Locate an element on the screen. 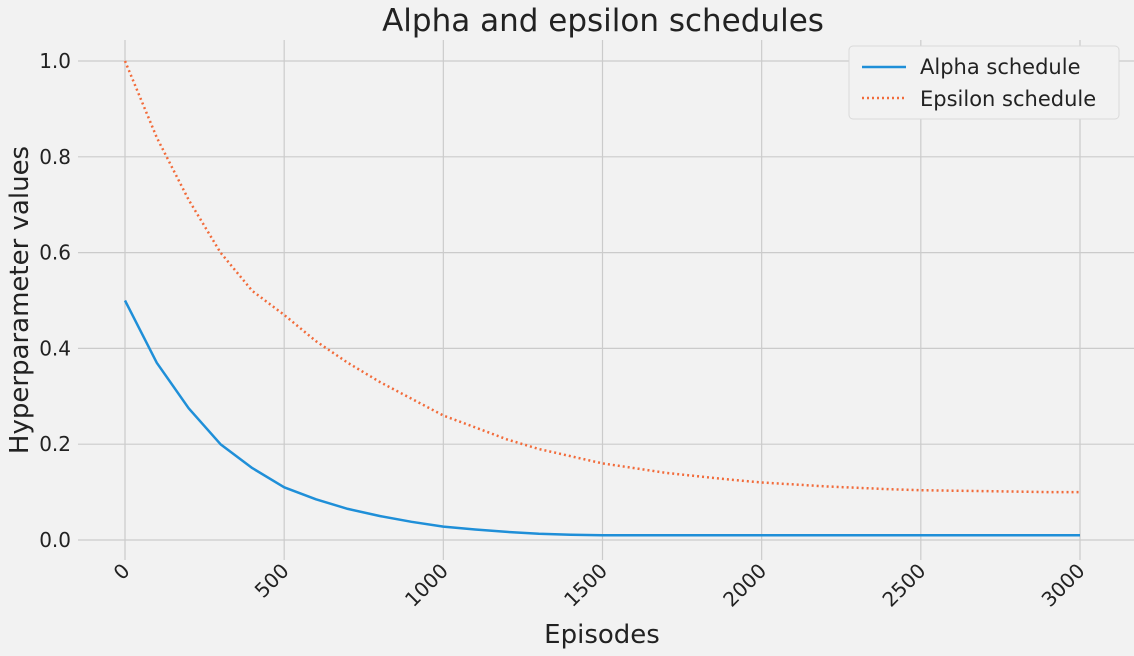 The height and width of the screenshot is (656, 1134). y-tick-label: 0.6 is located at coordinates (55, 253).